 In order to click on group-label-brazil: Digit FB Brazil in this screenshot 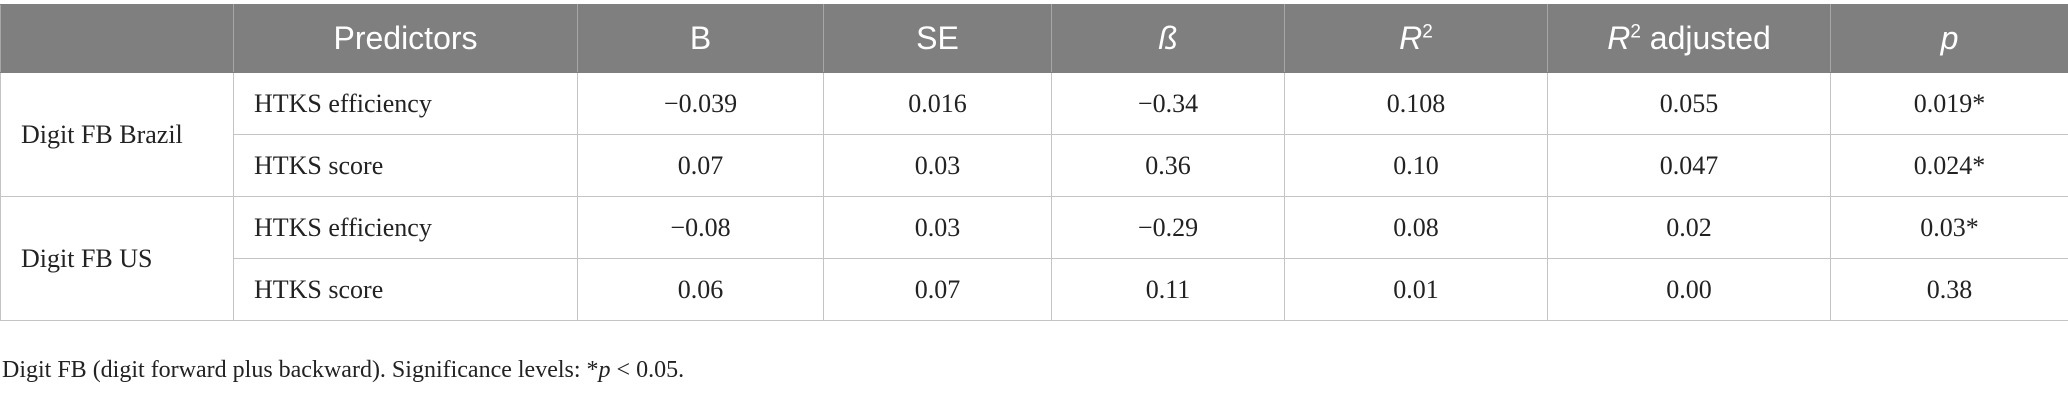, I will do `click(117, 134)`.